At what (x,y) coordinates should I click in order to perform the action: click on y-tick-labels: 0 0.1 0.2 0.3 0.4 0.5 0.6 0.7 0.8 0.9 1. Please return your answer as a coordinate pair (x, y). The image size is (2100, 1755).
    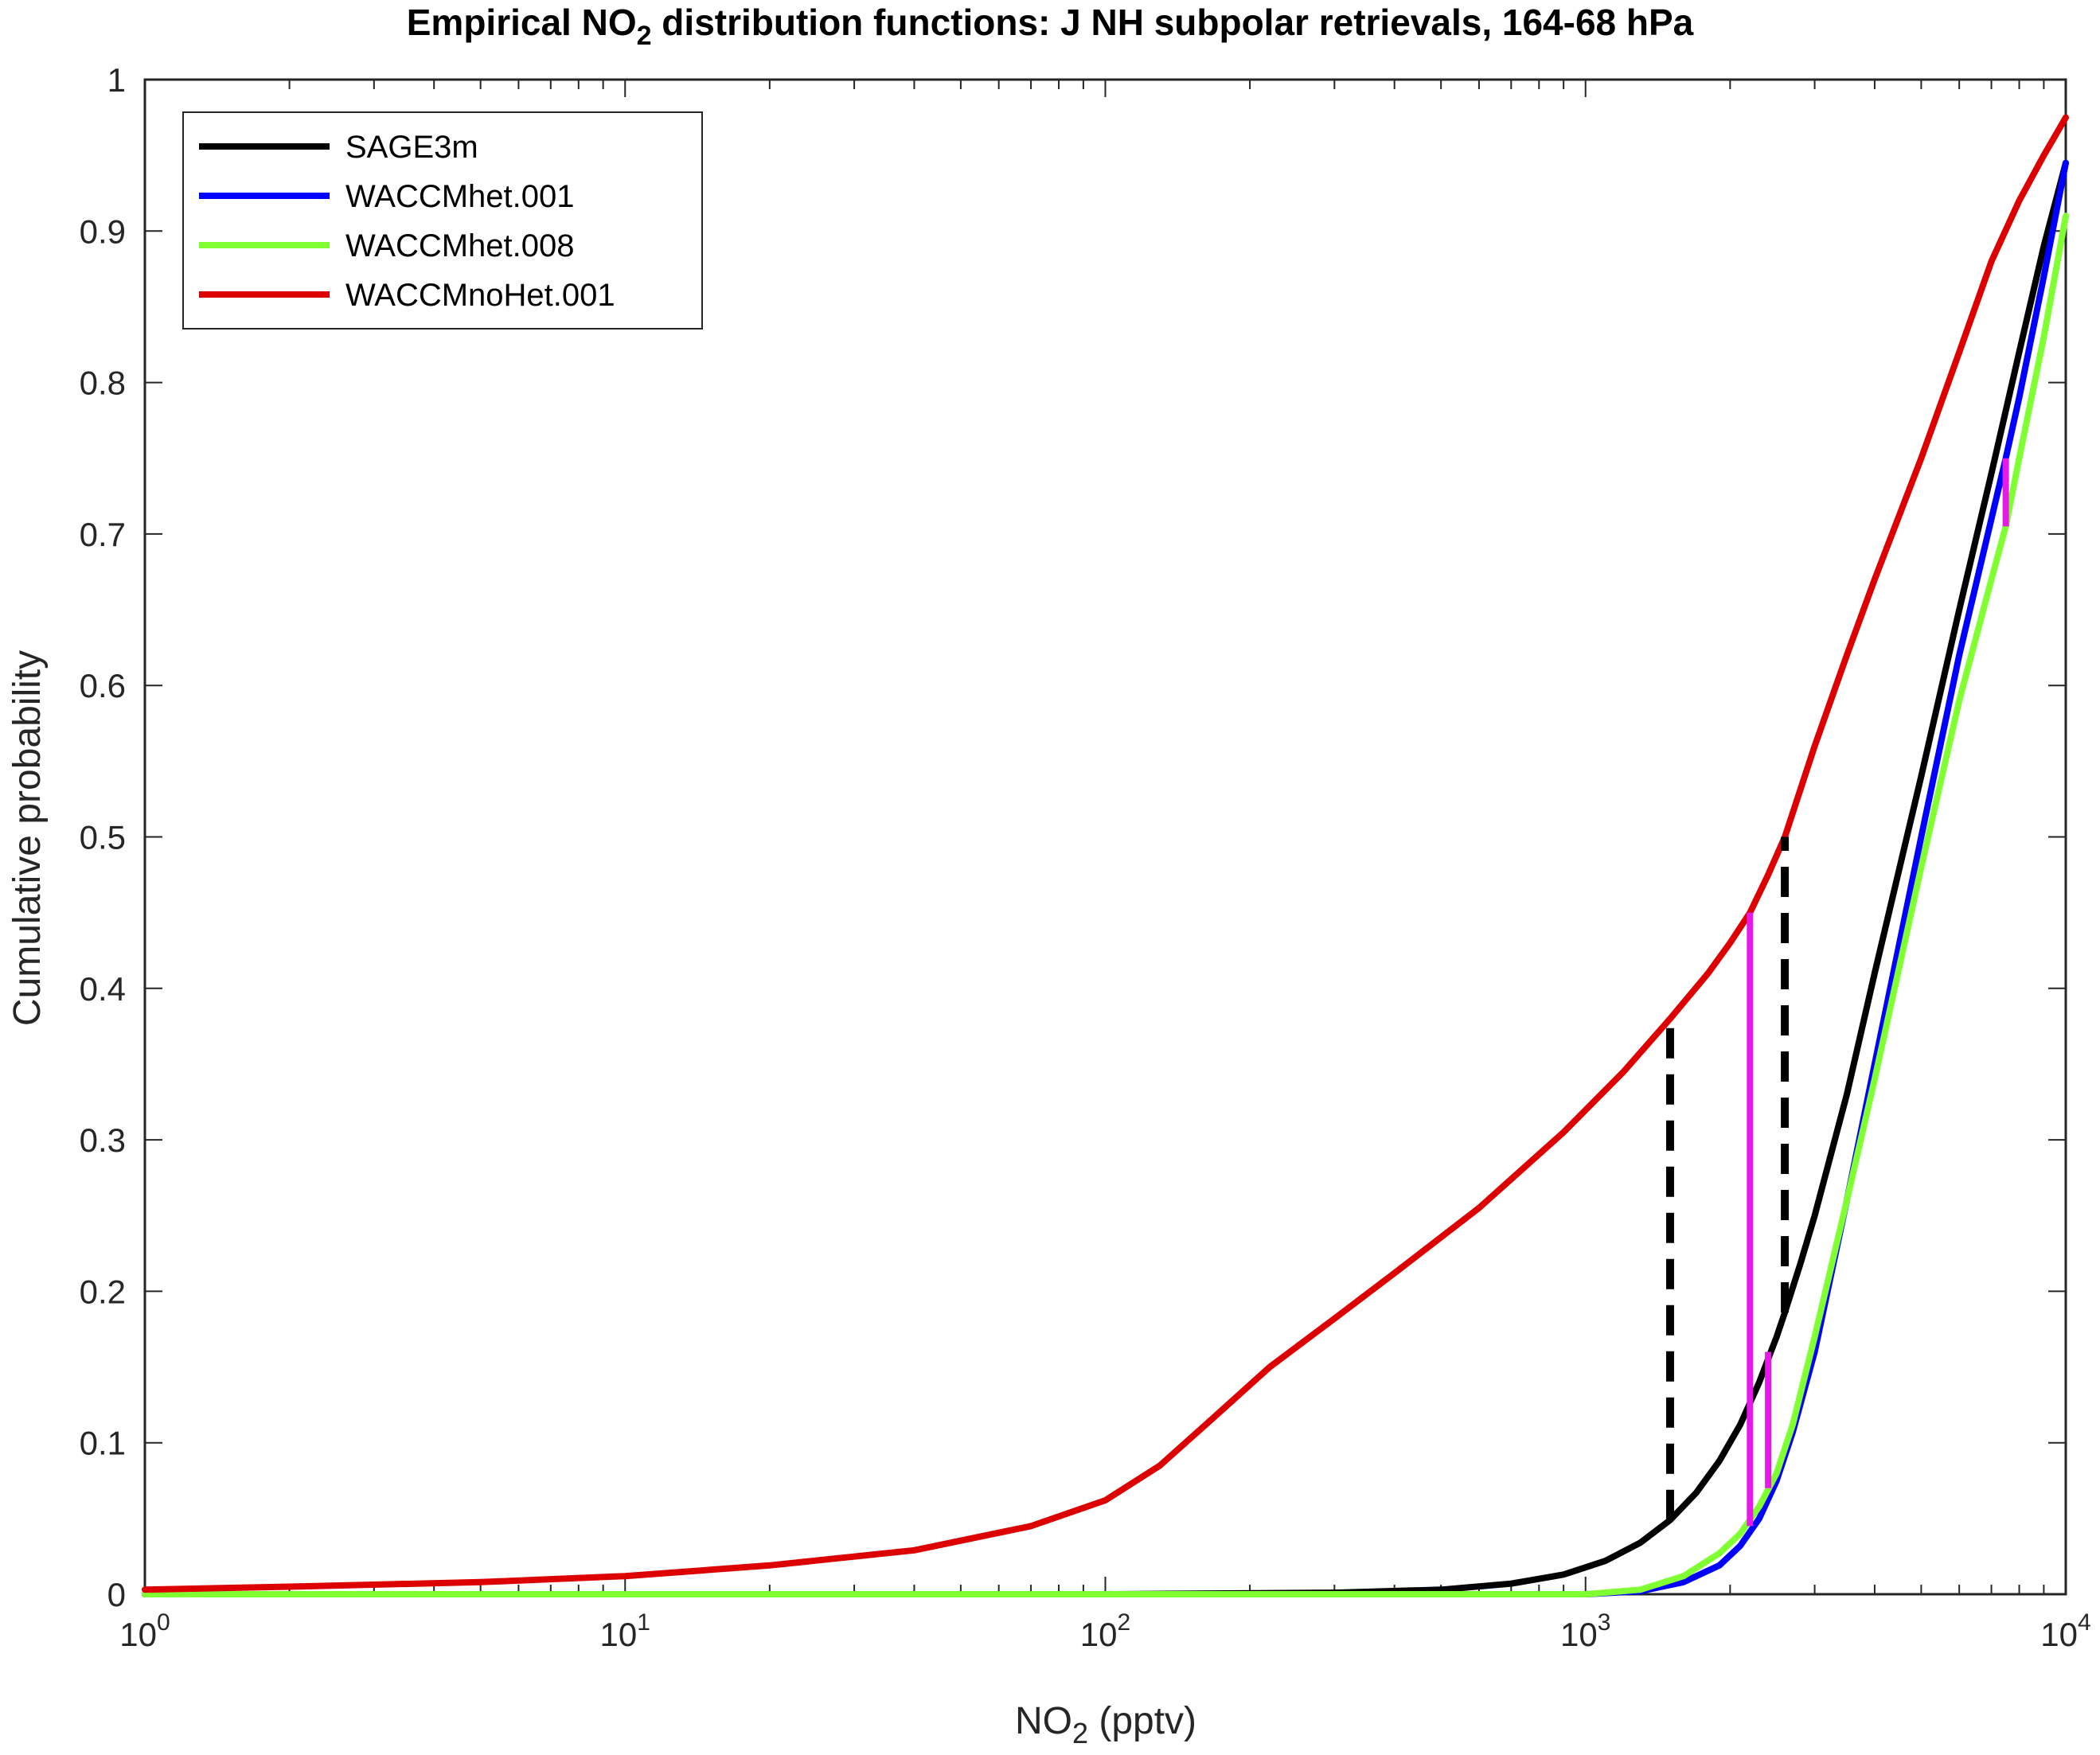
    Looking at the image, I should click on (103, 837).